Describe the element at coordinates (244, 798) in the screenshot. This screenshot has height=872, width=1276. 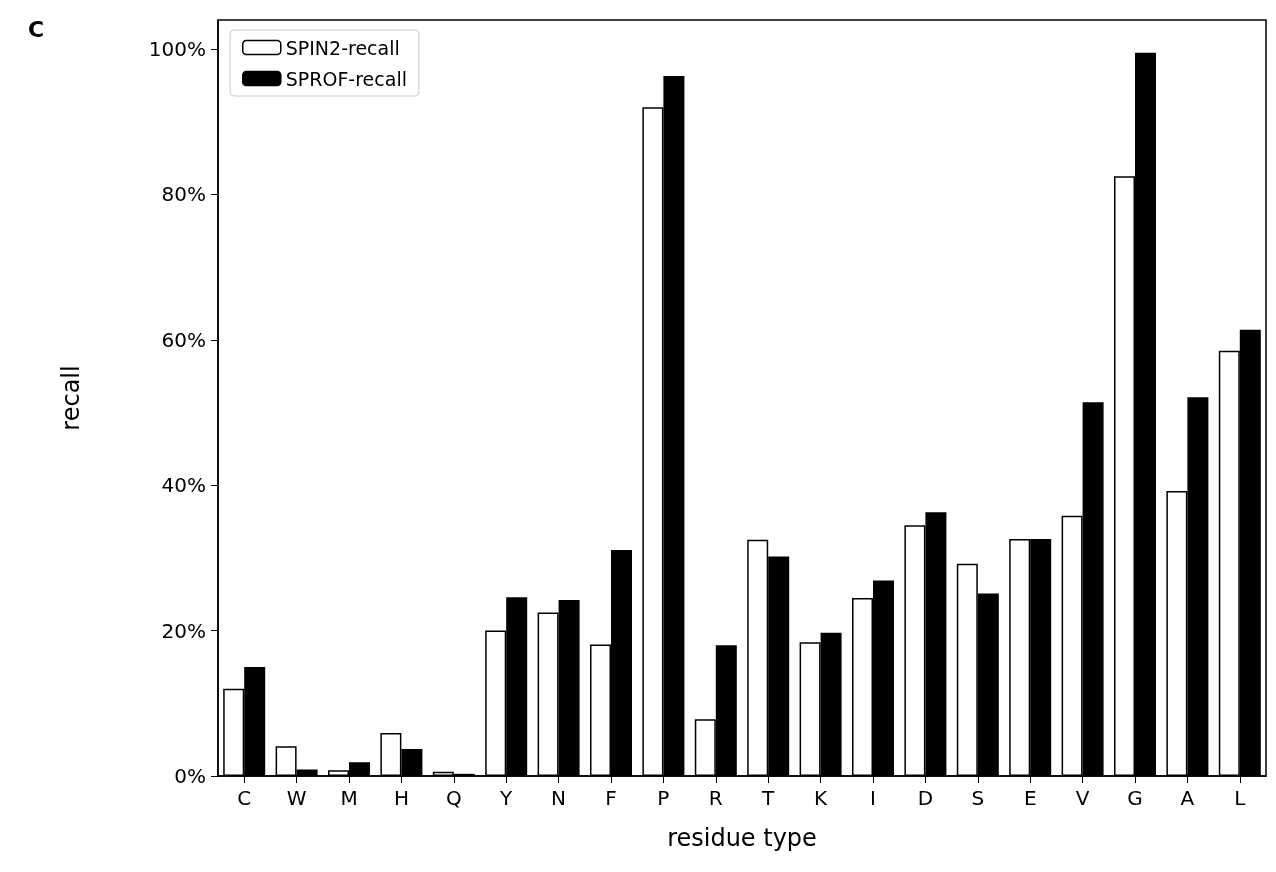
I see `x-tick-label: C` at that location.